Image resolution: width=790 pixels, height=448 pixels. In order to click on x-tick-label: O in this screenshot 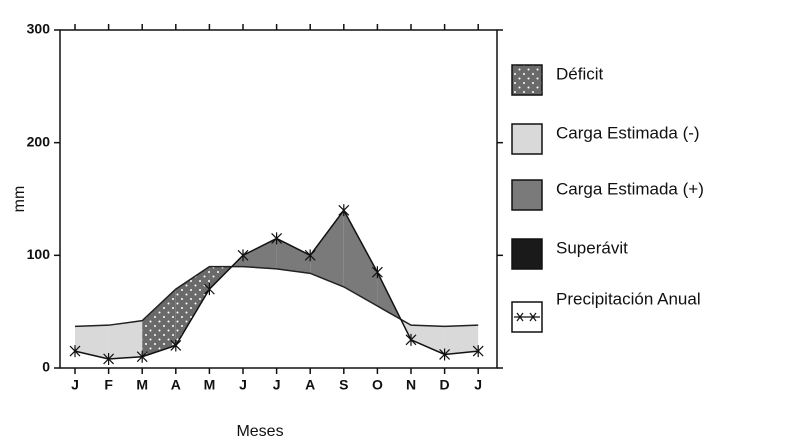, I will do `click(377, 385)`.